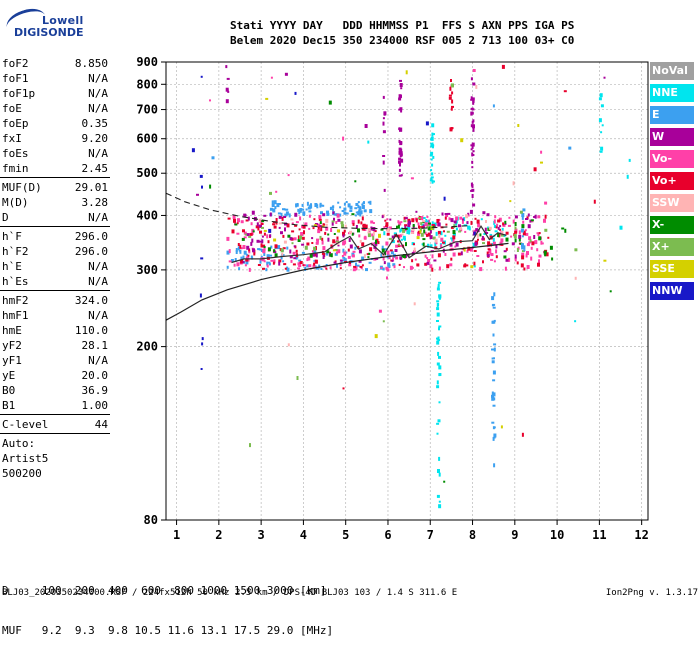 This screenshot has height=651, width=700. What do you see at coordinates (15, 63) in the screenshot?
I see `param-label: foF2` at bounding box center [15, 63].